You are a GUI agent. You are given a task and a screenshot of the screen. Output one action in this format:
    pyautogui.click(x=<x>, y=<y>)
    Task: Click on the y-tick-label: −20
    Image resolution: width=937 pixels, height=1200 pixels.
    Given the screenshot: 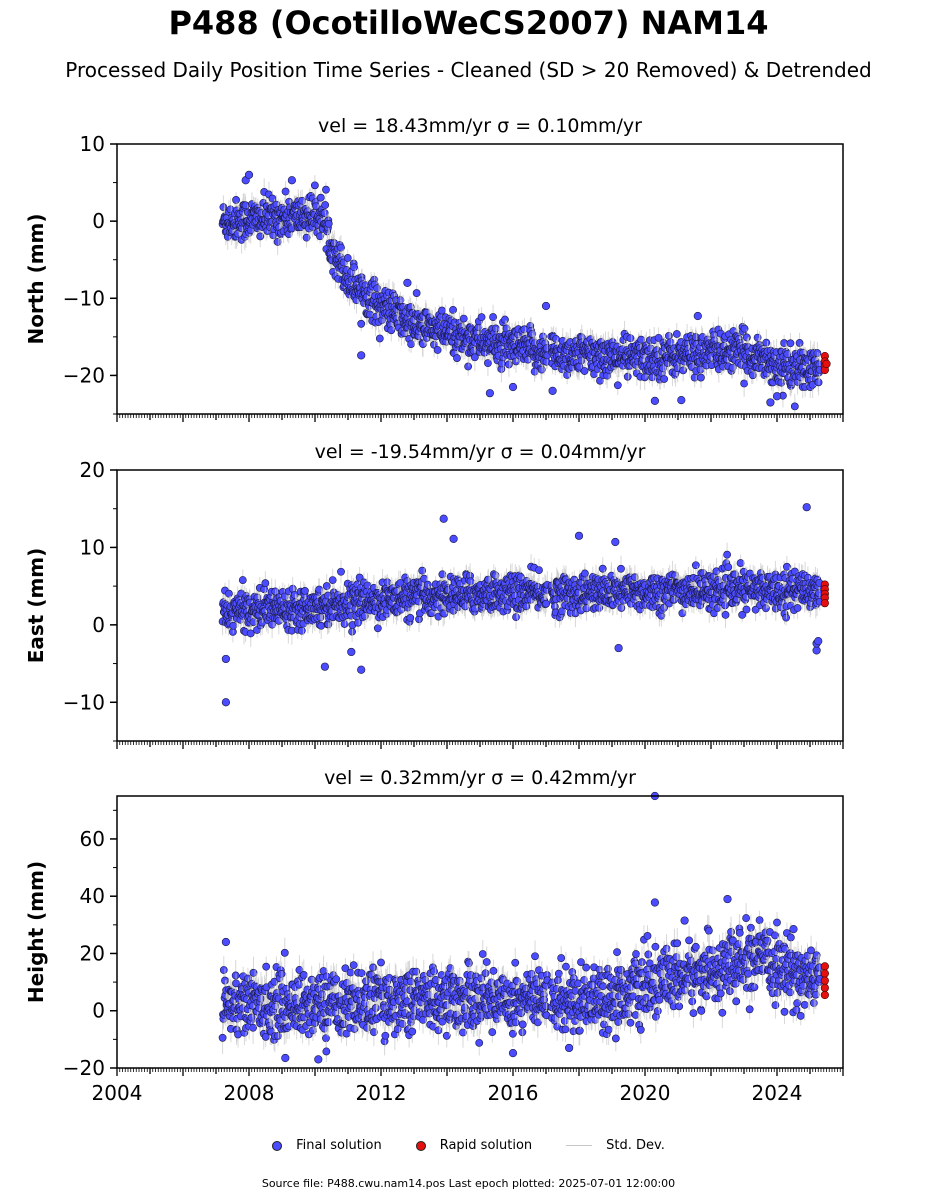 What is the action you would take?
    pyautogui.click(x=84, y=375)
    